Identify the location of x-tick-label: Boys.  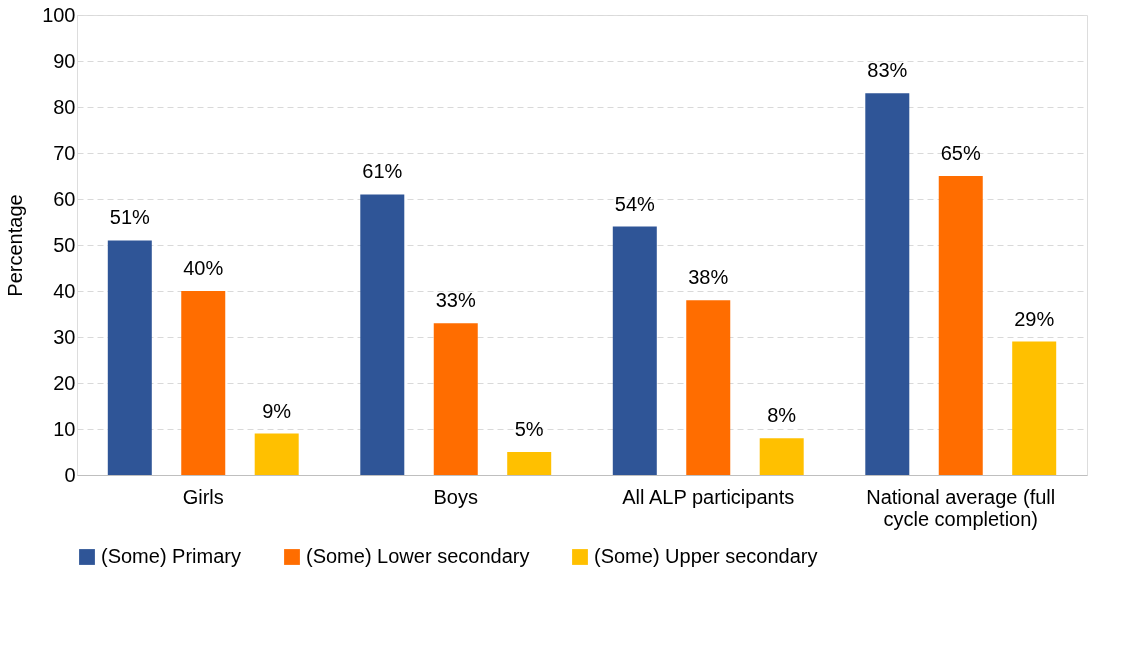
(455, 496).